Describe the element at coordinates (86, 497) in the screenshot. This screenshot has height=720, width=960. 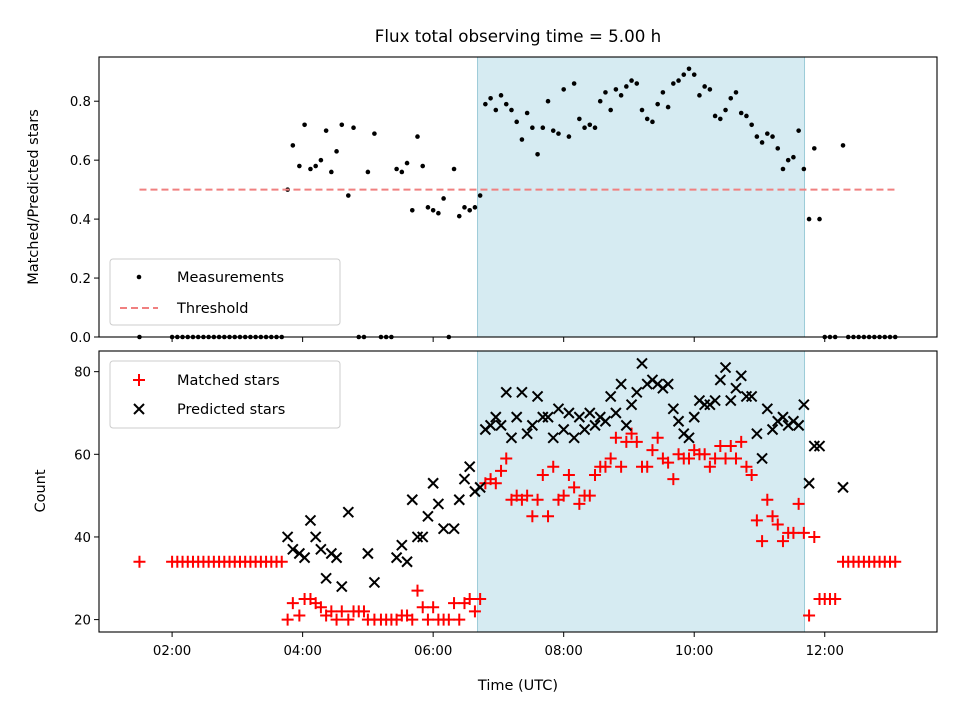
I see `bottom-y-ticks: 20 40 60 80` at that location.